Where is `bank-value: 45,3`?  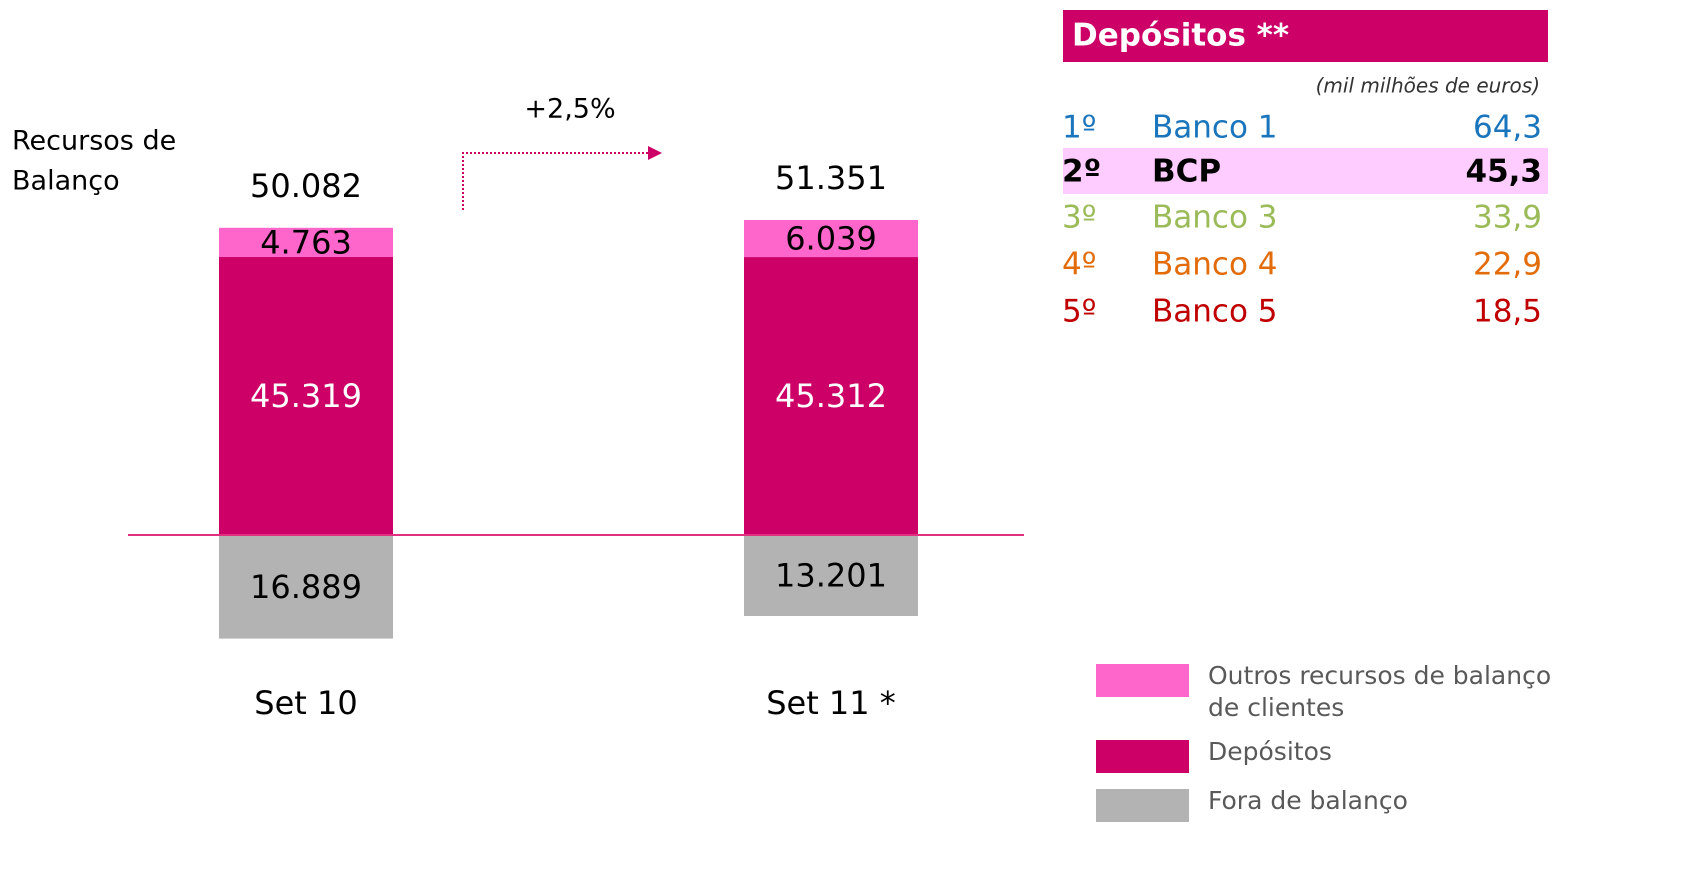
bank-value: 45,3 is located at coordinates (1504, 172).